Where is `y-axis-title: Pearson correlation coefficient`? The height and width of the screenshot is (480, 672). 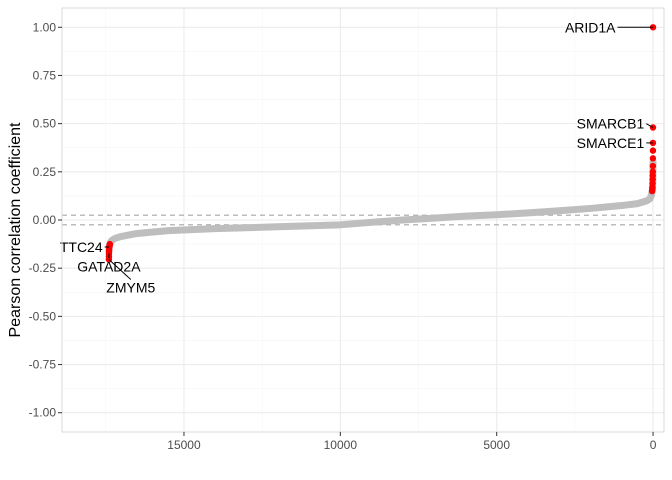
y-axis-title: Pearson correlation coefficient is located at coordinates (15, 229).